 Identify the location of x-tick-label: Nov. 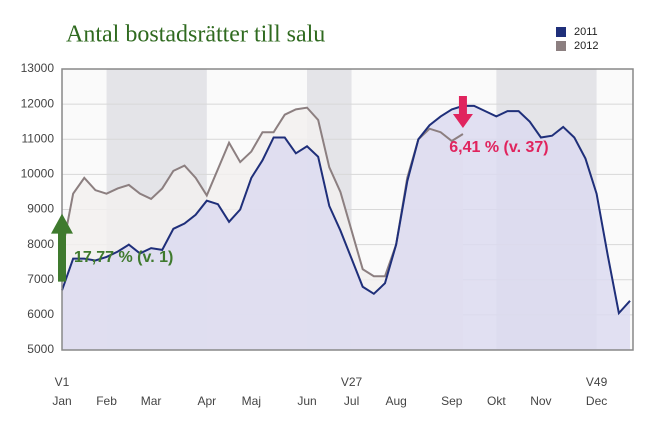
(540, 401).